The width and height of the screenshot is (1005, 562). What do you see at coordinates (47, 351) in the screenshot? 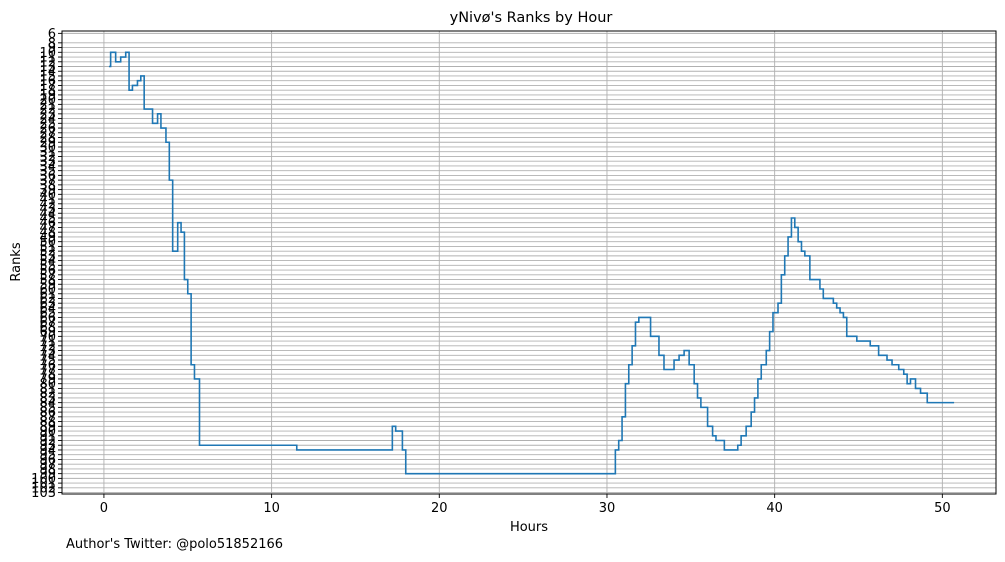
I see `y-tick-label: 73` at bounding box center [47, 351].